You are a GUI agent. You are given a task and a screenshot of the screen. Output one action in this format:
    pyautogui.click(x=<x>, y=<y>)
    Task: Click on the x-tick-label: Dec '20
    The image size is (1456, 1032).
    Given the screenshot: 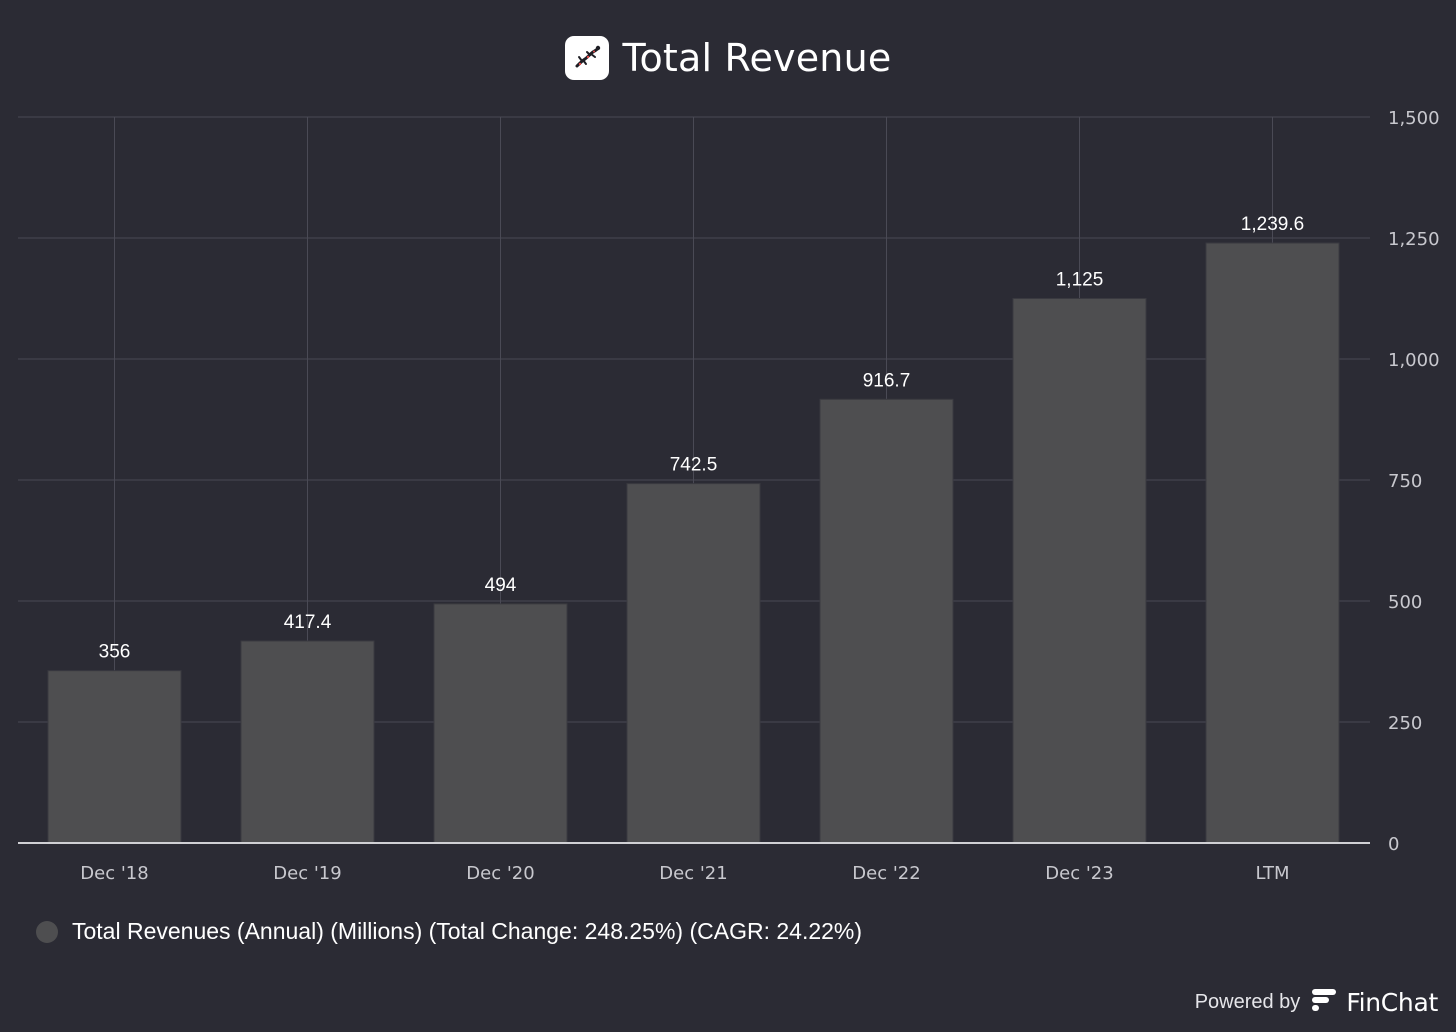 What is the action you would take?
    pyautogui.click(x=500, y=873)
    